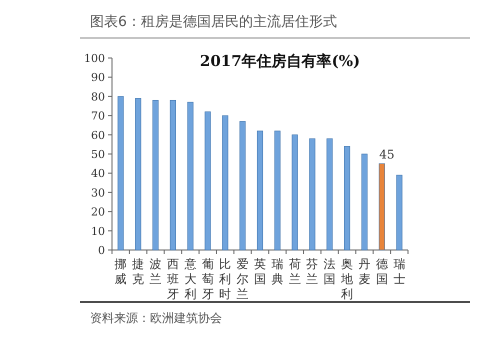 Image resolution: width=500 pixels, height=362 pixels. What do you see at coordinates (98, 135) in the screenshot?
I see `y-tick-label: 60` at bounding box center [98, 135].